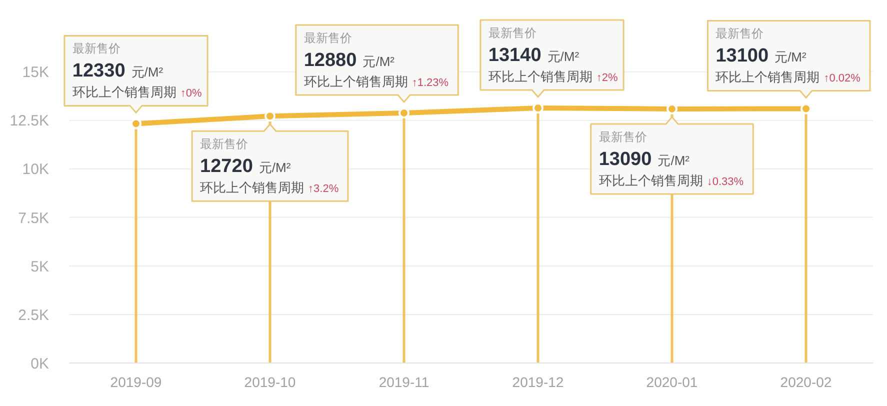 This screenshot has height=406, width=887. What do you see at coordinates (29, 121) in the screenshot?
I see `y-tick-label: 12.5K` at bounding box center [29, 121].